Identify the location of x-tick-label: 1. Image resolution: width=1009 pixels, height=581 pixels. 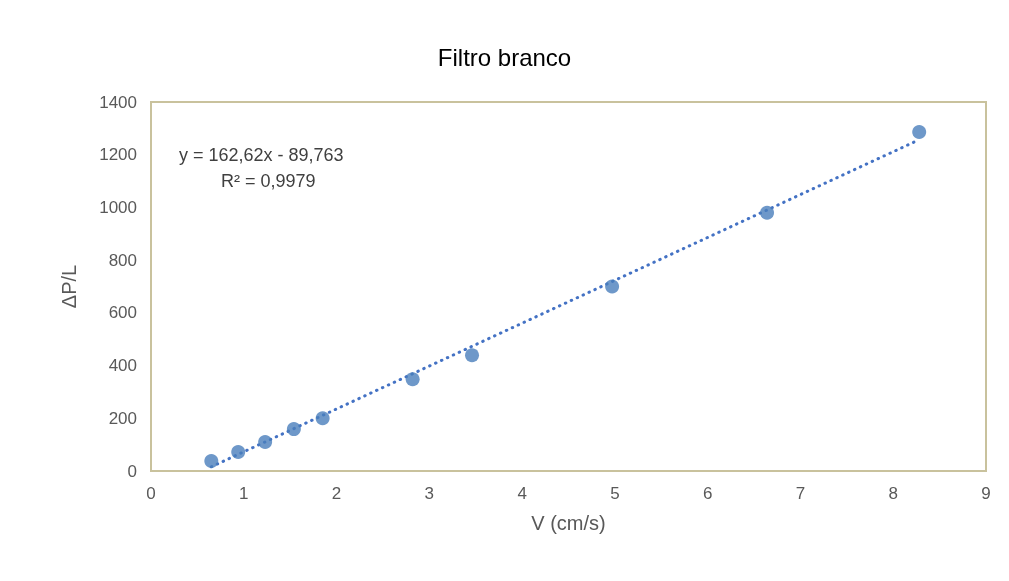
(244, 493).